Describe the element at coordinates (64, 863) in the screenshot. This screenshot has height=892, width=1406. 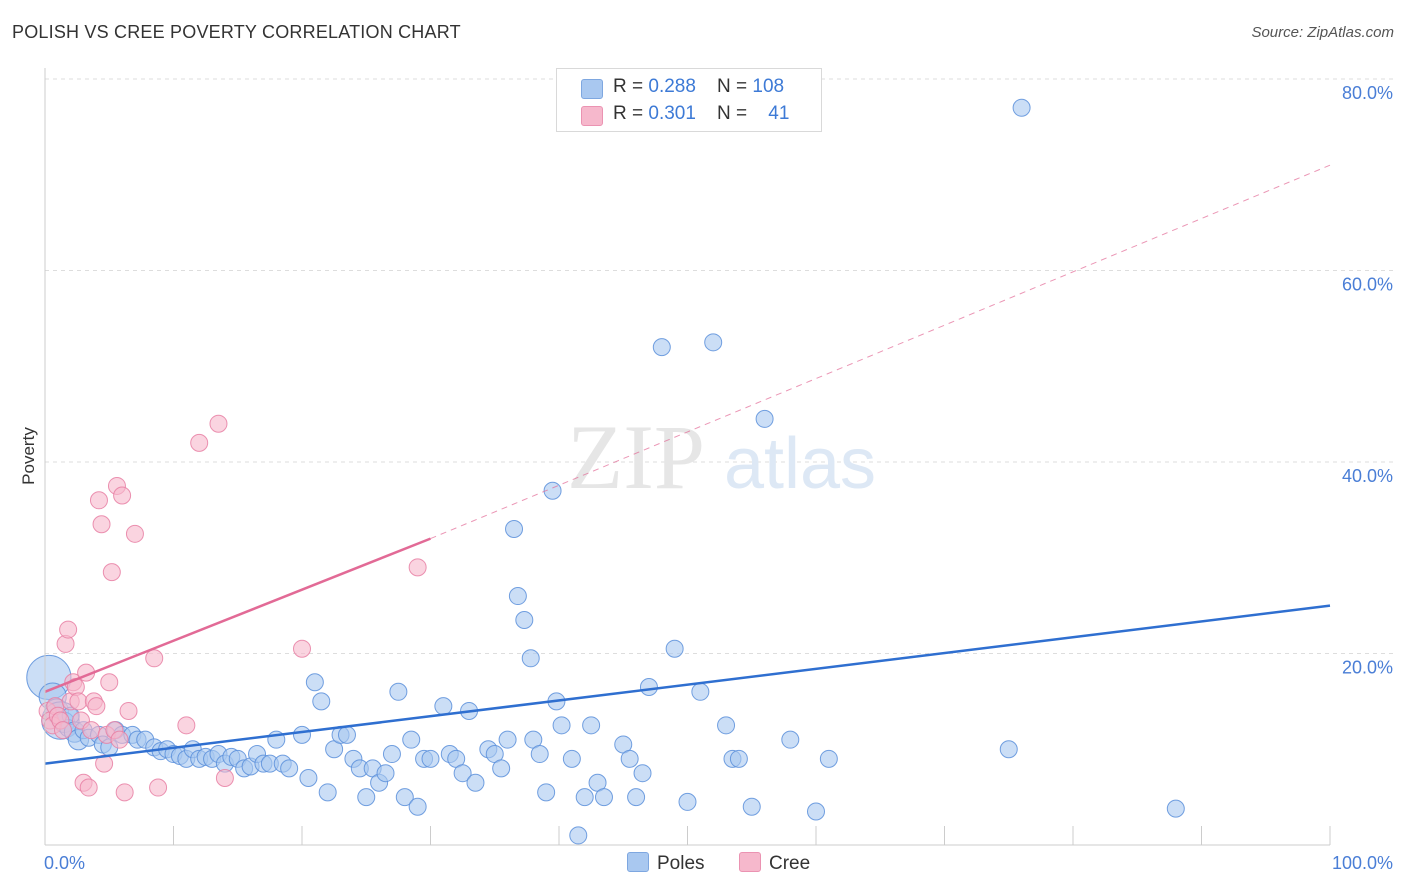
I see `x-tick-label: 0.0%` at that location.